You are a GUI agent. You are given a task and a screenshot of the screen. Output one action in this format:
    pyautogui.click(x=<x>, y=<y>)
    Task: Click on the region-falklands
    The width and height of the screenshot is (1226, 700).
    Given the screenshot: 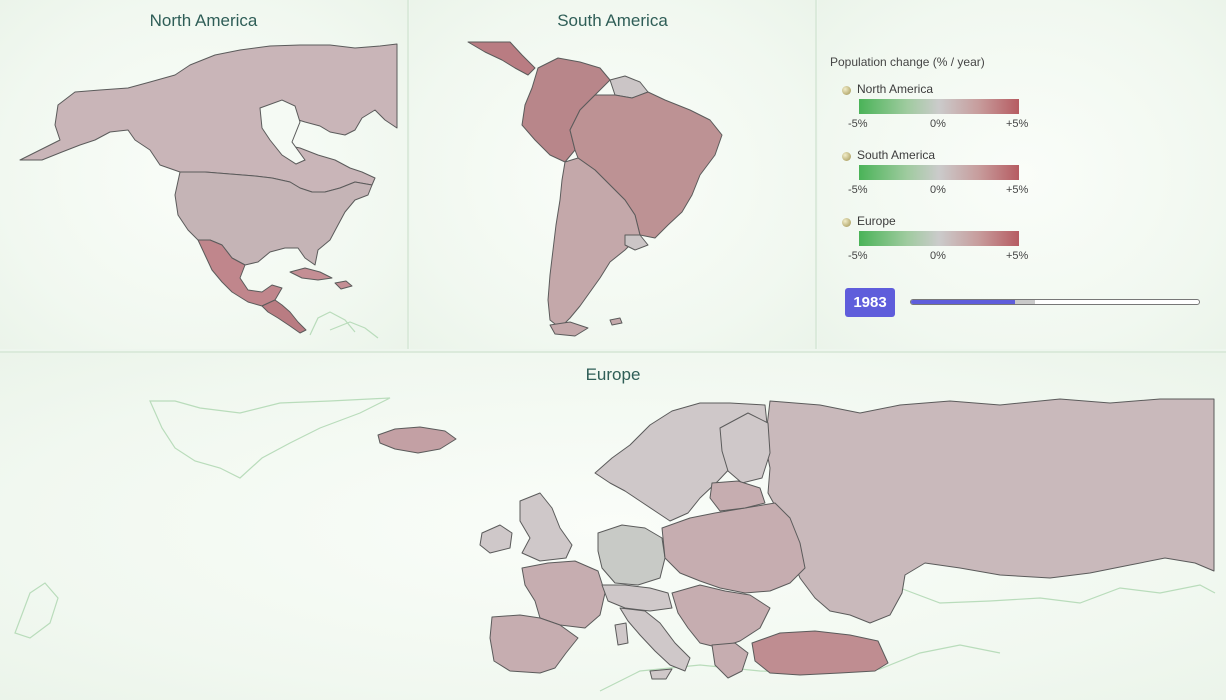 What is the action you would take?
    pyautogui.click(x=616, y=321)
    